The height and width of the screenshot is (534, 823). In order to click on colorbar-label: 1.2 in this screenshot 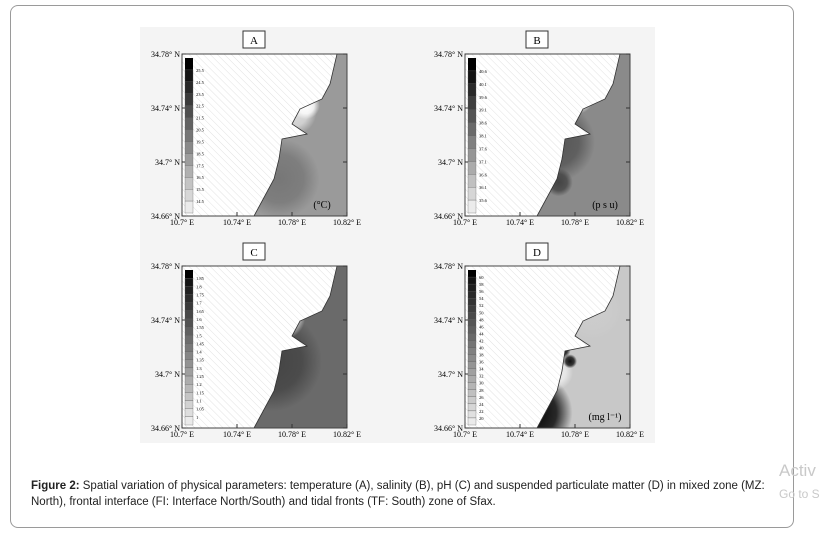, I will do `click(199, 384)`.